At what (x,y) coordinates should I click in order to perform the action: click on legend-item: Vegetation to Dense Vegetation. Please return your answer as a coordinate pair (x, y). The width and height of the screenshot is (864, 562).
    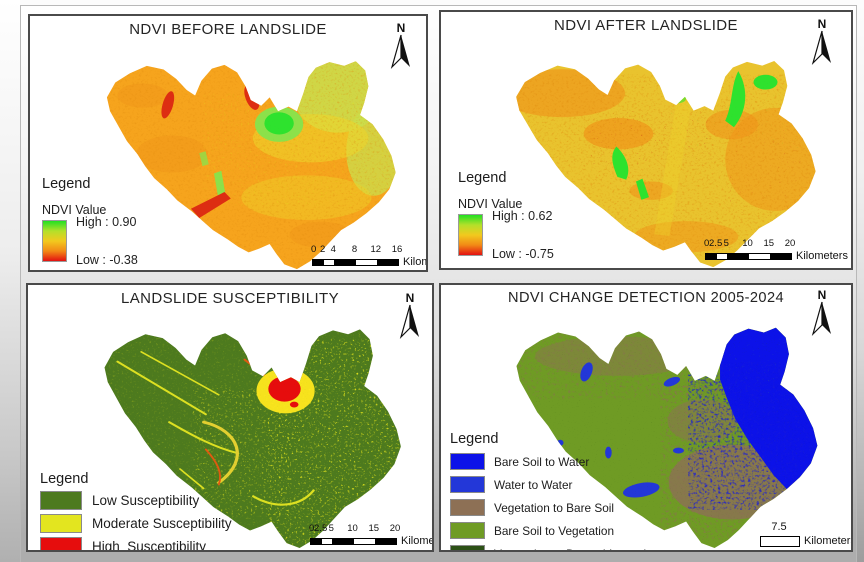
    Looking at the image, I should click on (554, 548).